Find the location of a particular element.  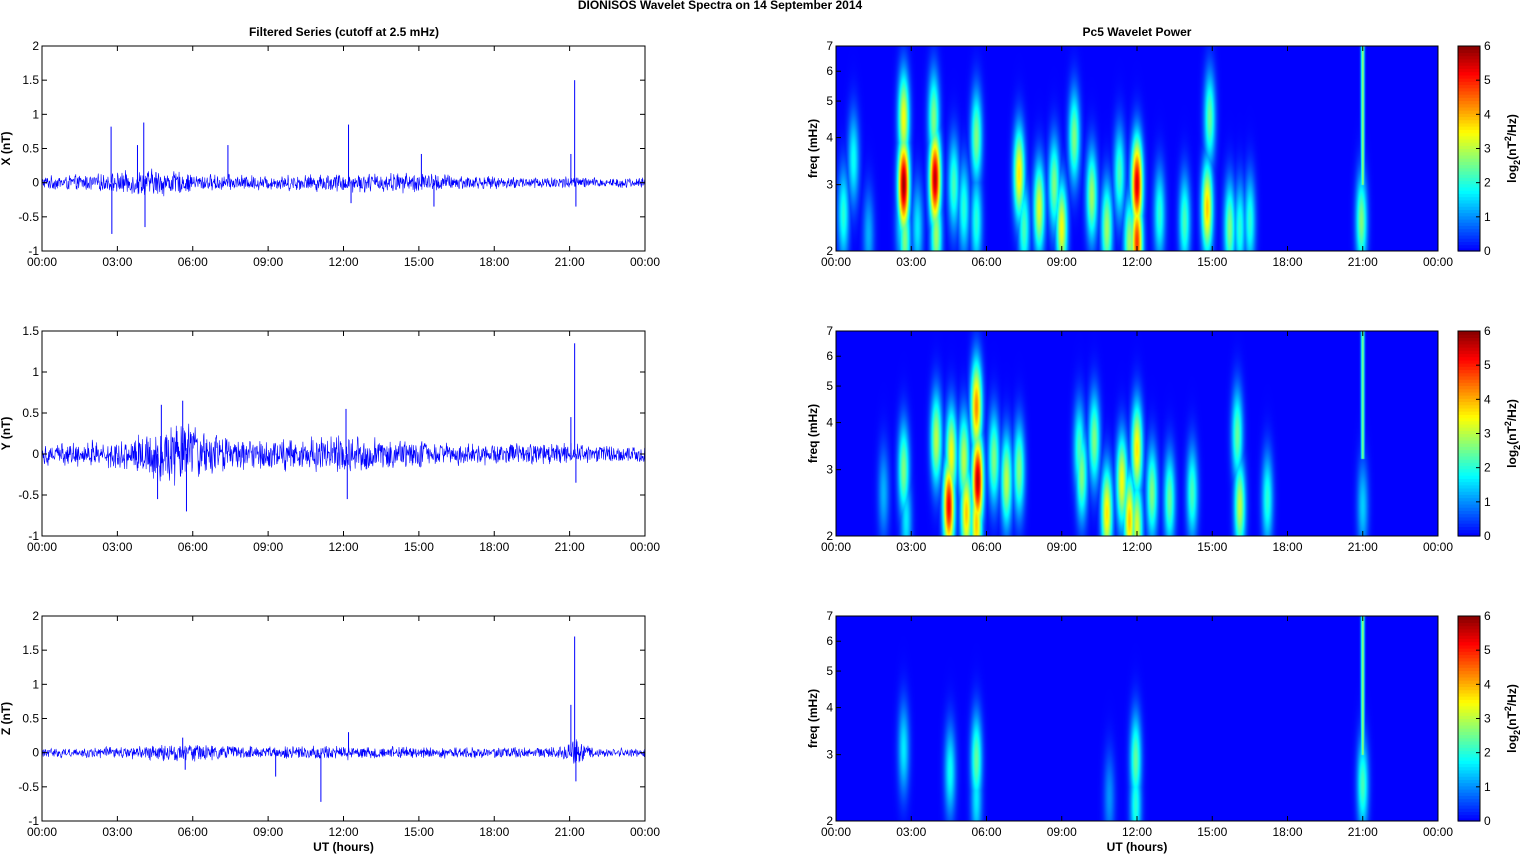

y-tick-label: -0.5 is located at coordinates (28, 787).